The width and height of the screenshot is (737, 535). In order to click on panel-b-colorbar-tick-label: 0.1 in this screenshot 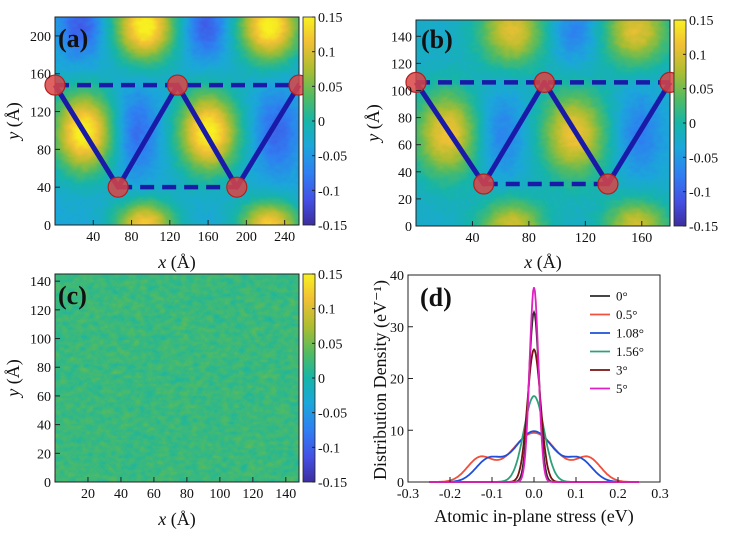, I will do `click(698, 55)`.